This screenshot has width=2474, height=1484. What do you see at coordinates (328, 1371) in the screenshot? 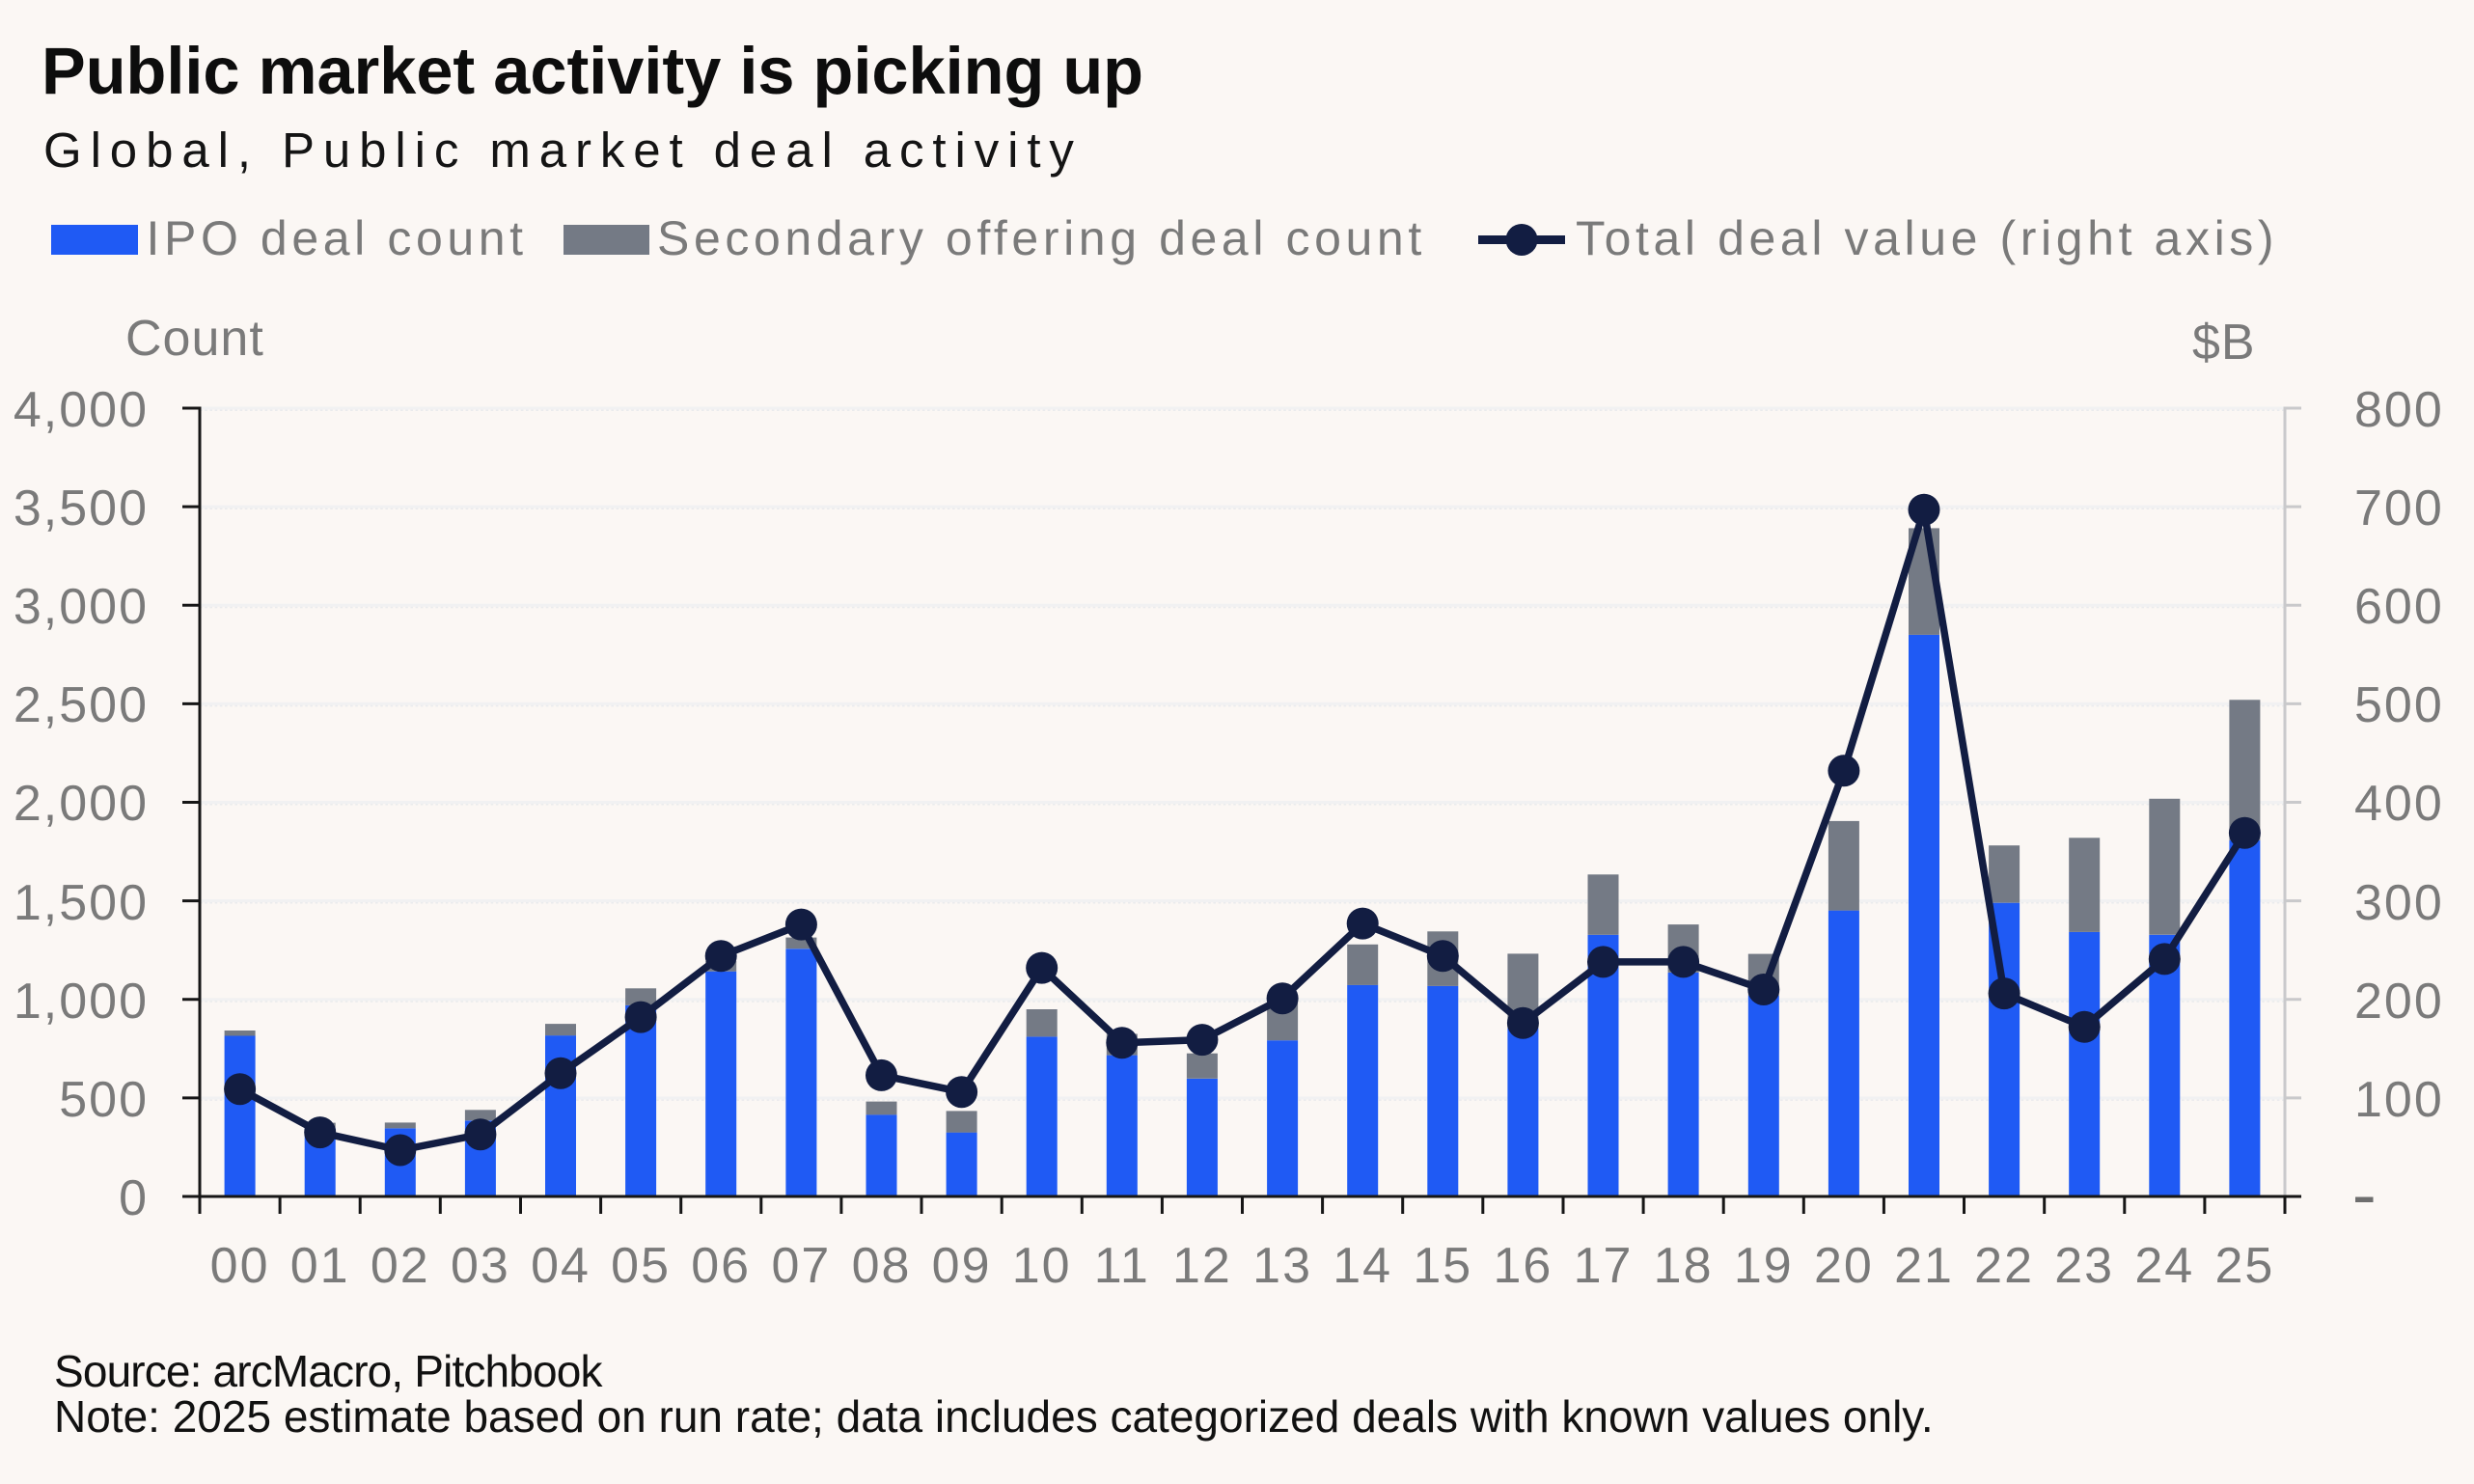
I see `svg-text: Source: arcMacro, Pitchbook` at bounding box center [328, 1371].